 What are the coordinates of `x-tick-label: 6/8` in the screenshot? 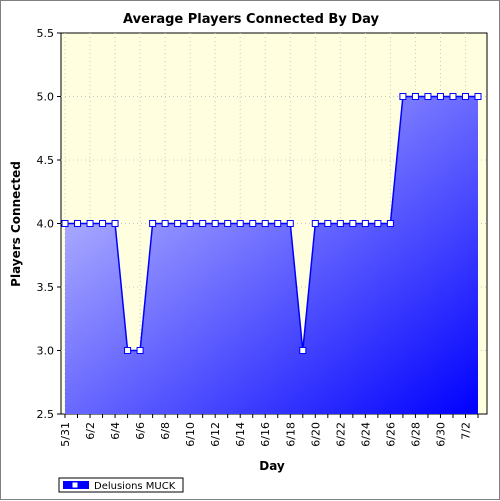 It's located at (165, 431).